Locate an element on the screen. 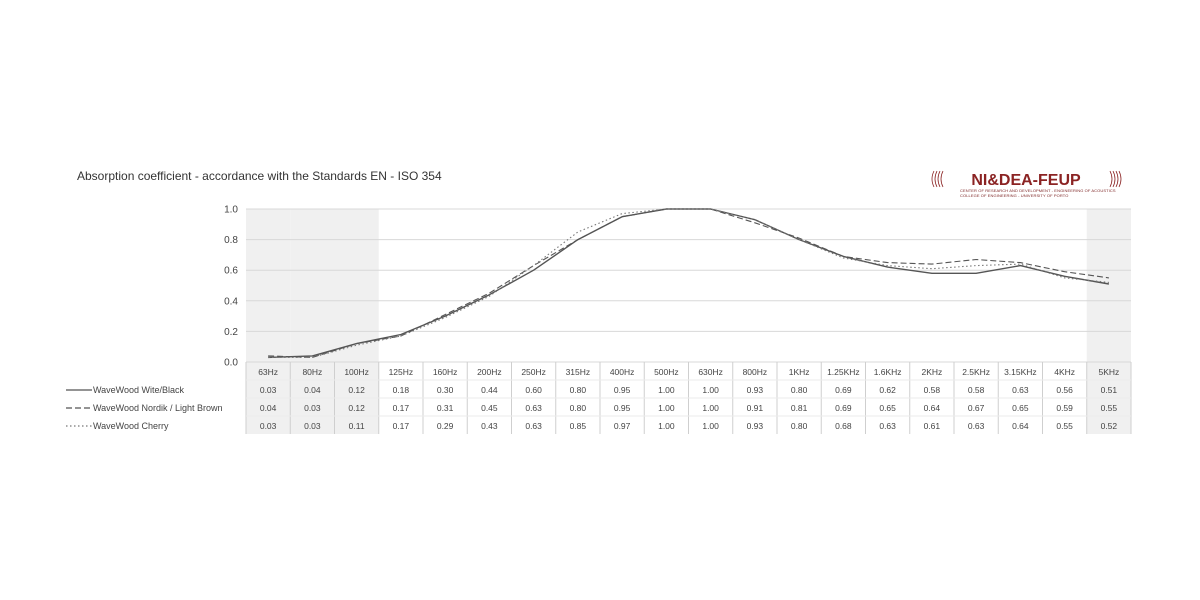 This screenshot has height=600, width=1200. data-label: 0.30 is located at coordinates (445, 390).